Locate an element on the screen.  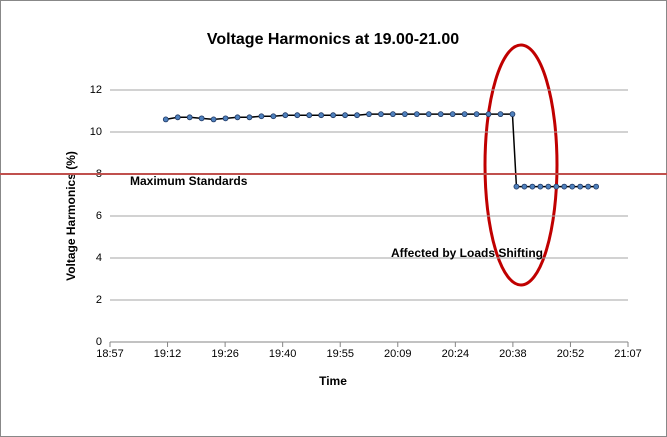
y-tick-label: 4 is located at coordinates (99, 258).